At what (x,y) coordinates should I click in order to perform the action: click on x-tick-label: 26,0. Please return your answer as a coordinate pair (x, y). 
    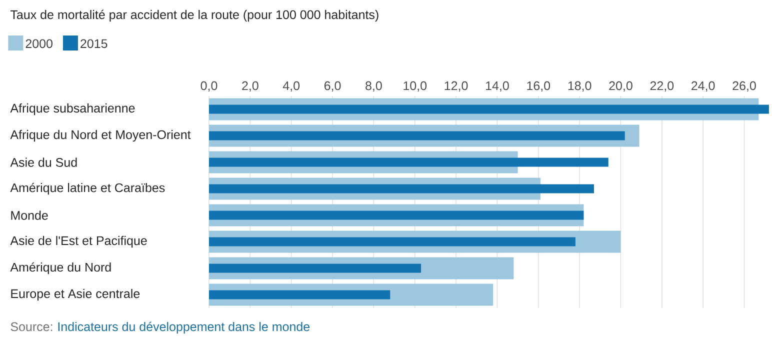
    Looking at the image, I should click on (744, 86).